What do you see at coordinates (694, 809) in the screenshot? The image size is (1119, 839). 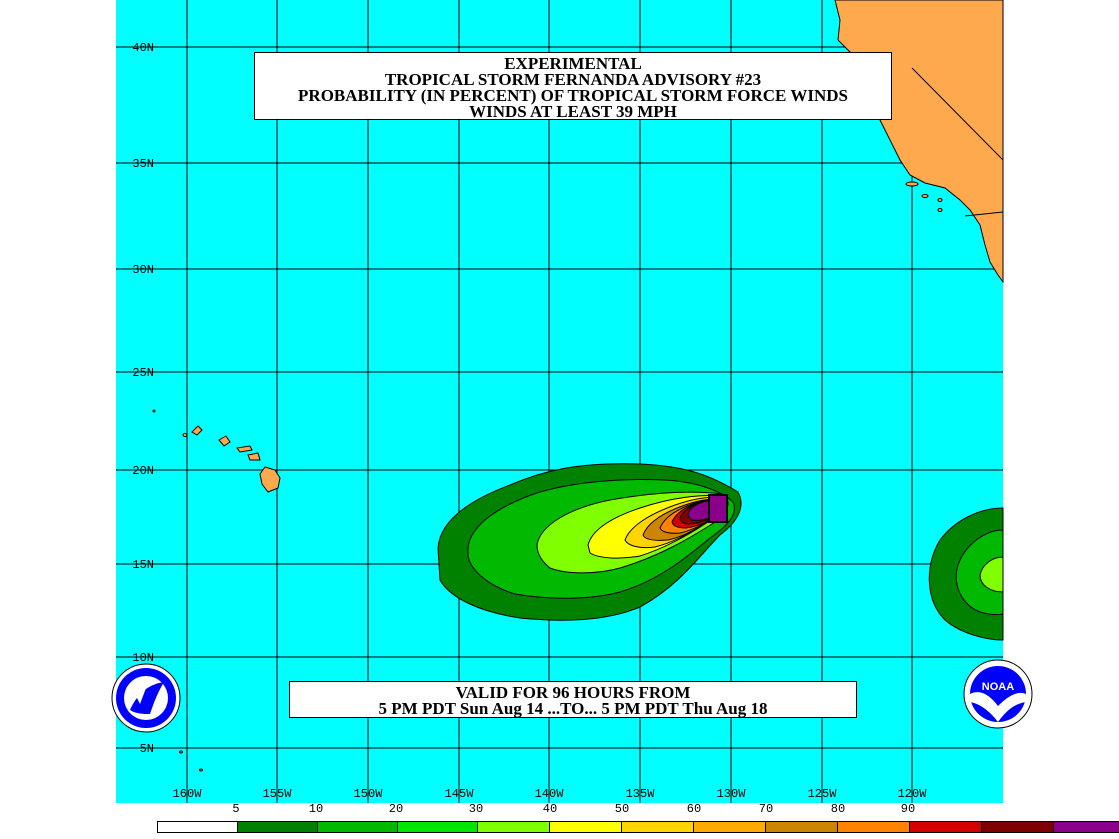 I see `legend-label-60: 60` at bounding box center [694, 809].